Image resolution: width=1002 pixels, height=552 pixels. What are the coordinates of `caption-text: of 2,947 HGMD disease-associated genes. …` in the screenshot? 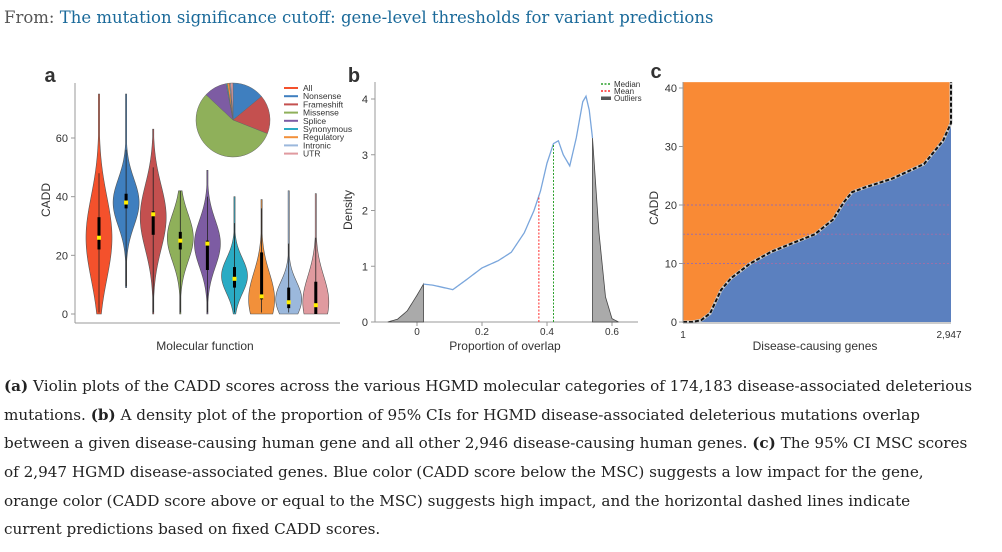 It's located at (464, 472).